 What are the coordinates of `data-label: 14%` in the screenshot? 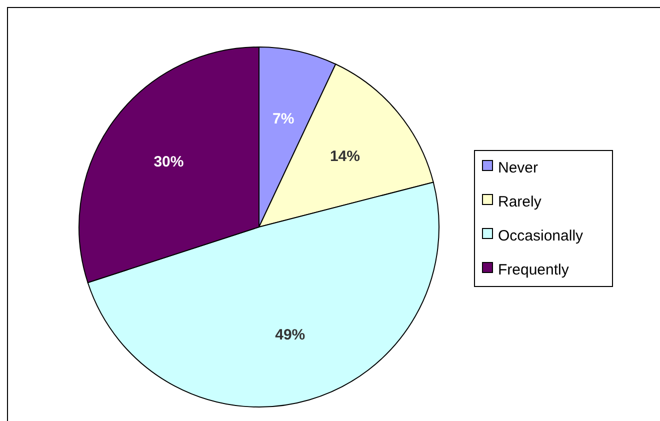 It's located at (345, 157).